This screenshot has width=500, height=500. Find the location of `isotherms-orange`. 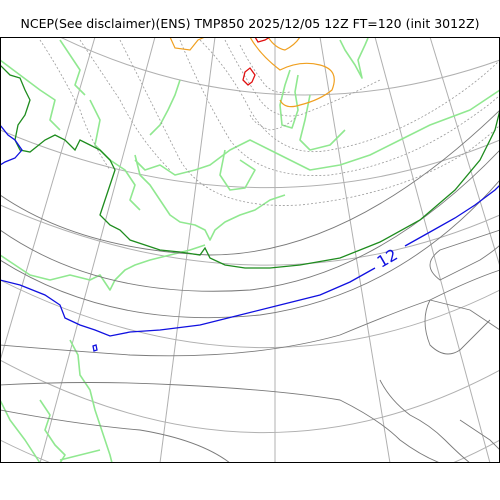

isotherms-orange is located at coordinates (252, 72).